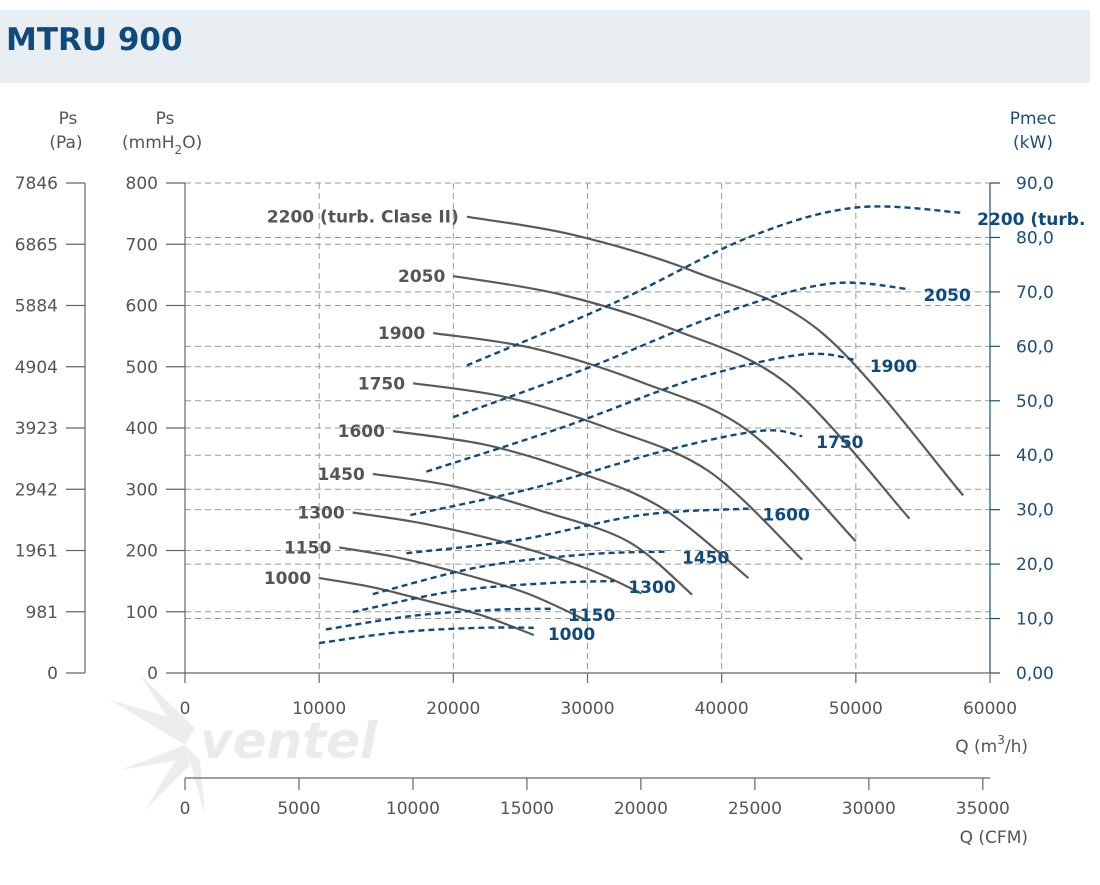  Describe the element at coordinates (755, 809) in the screenshot. I see `cfm-tick-label: 25000` at that location.